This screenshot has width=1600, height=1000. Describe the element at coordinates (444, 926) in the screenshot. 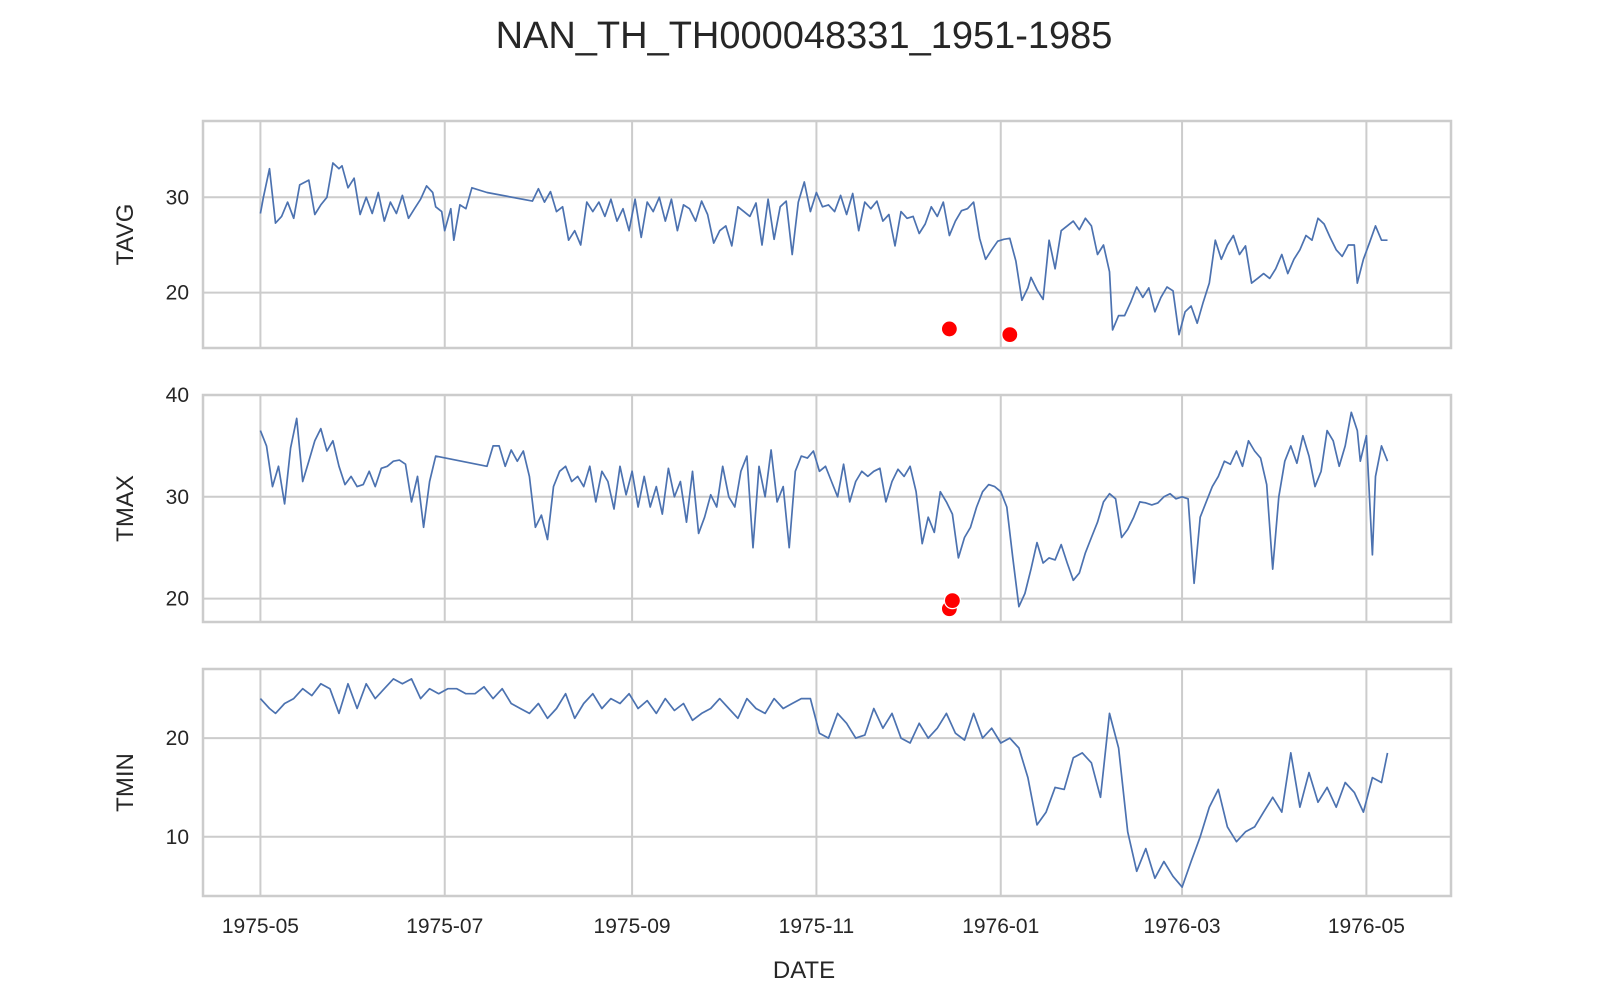

I see `x-tick-label: 1975-07` at that location.